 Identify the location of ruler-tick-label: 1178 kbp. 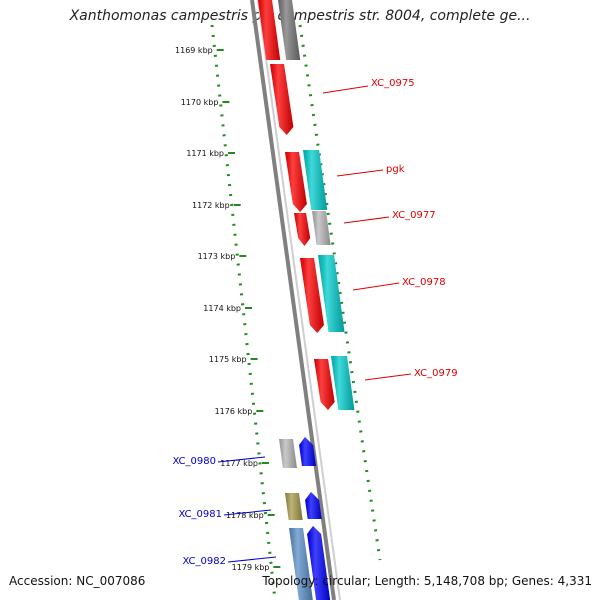
(245, 515).